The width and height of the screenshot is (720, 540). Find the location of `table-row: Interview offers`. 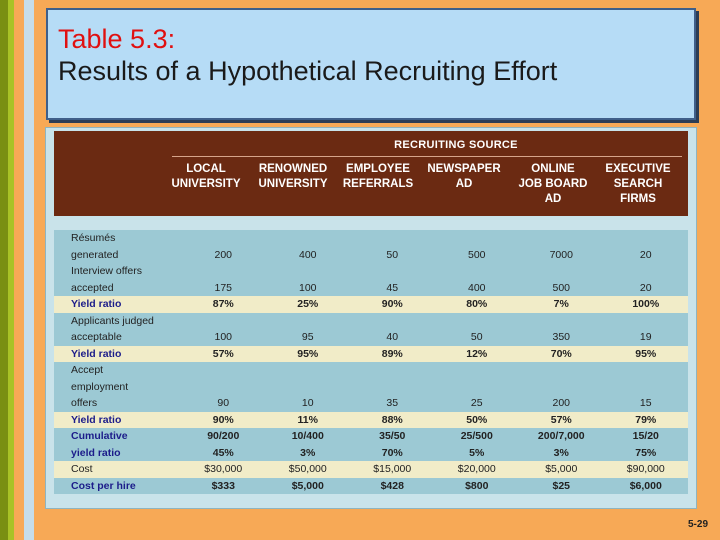

table-row: Interview offers is located at coordinates (371, 271).